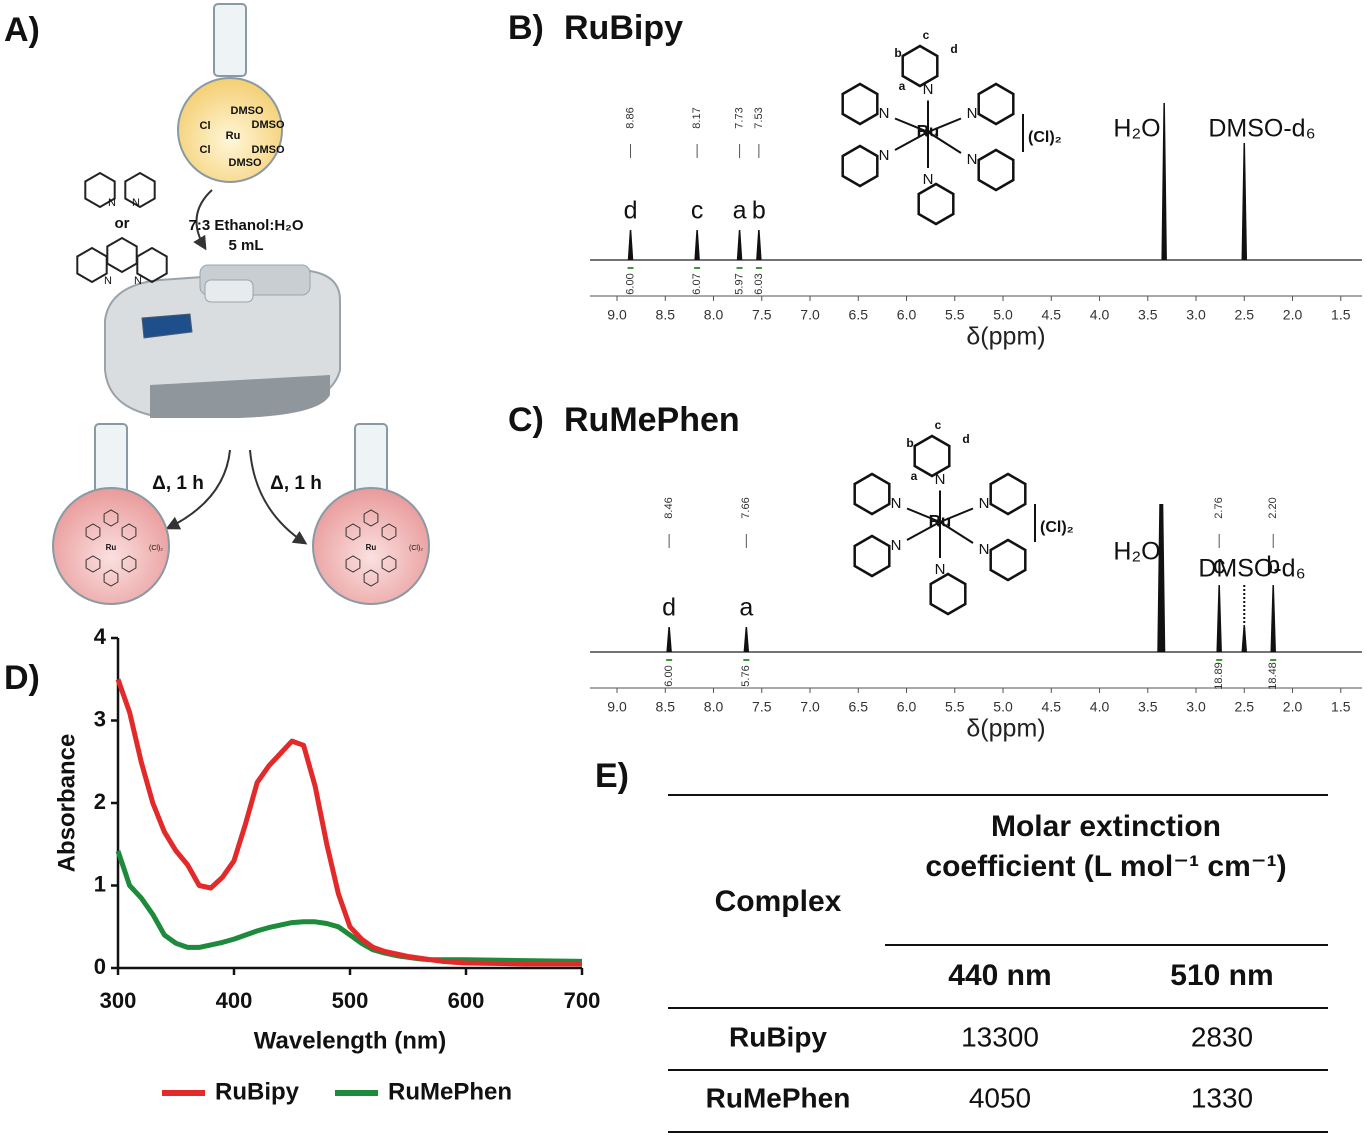  What do you see at coordinates (926, 35) in the screenshot?
I see `site-label: c` at bounding box center [926, 35].